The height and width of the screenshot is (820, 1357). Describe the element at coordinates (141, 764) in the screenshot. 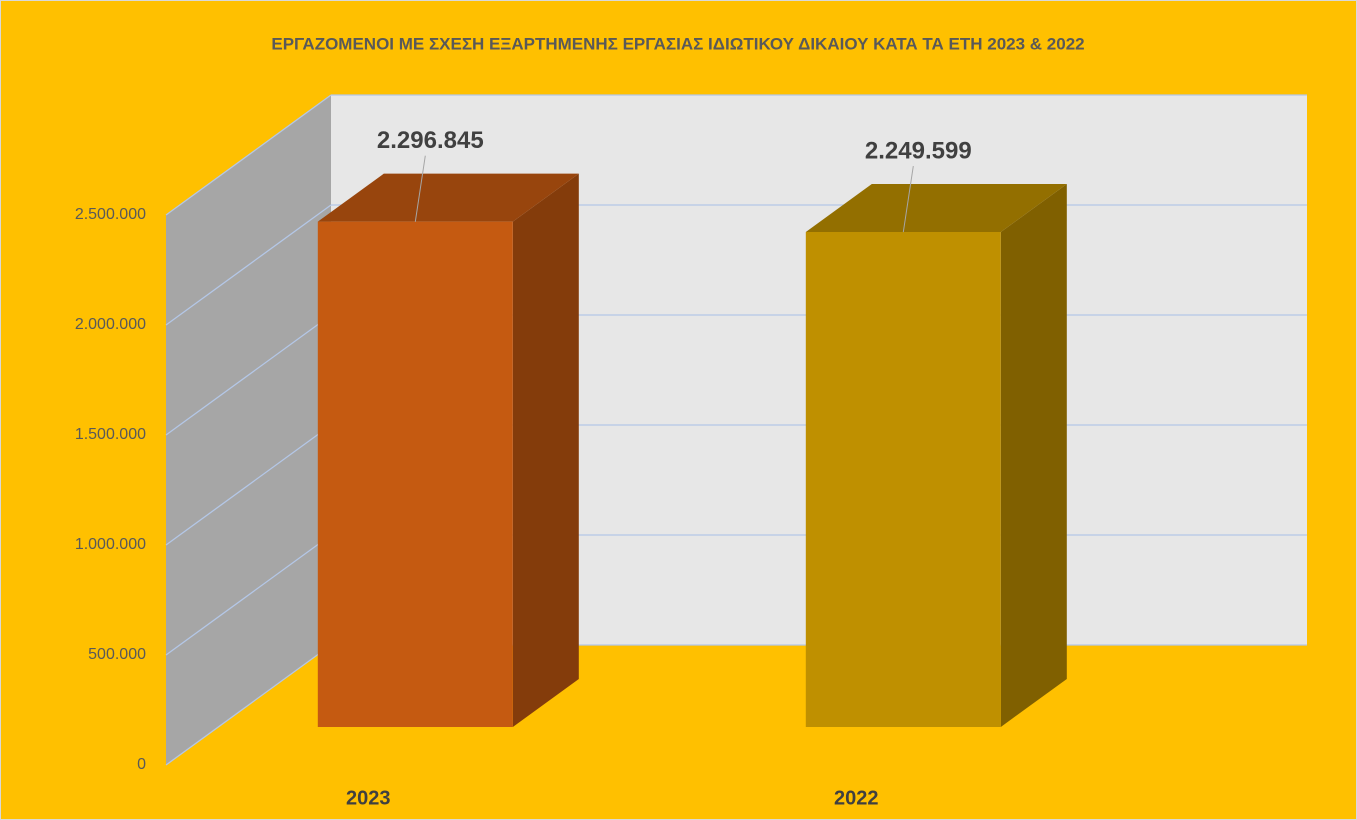

I see `y-tick-label: 0` at that location.